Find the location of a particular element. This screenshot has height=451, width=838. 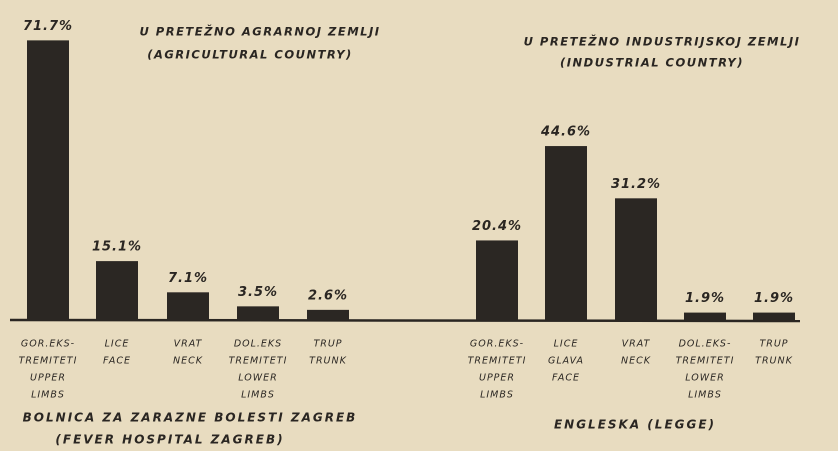

x-tick-label: DOL.EKS- is located at coordinates (705, 344).